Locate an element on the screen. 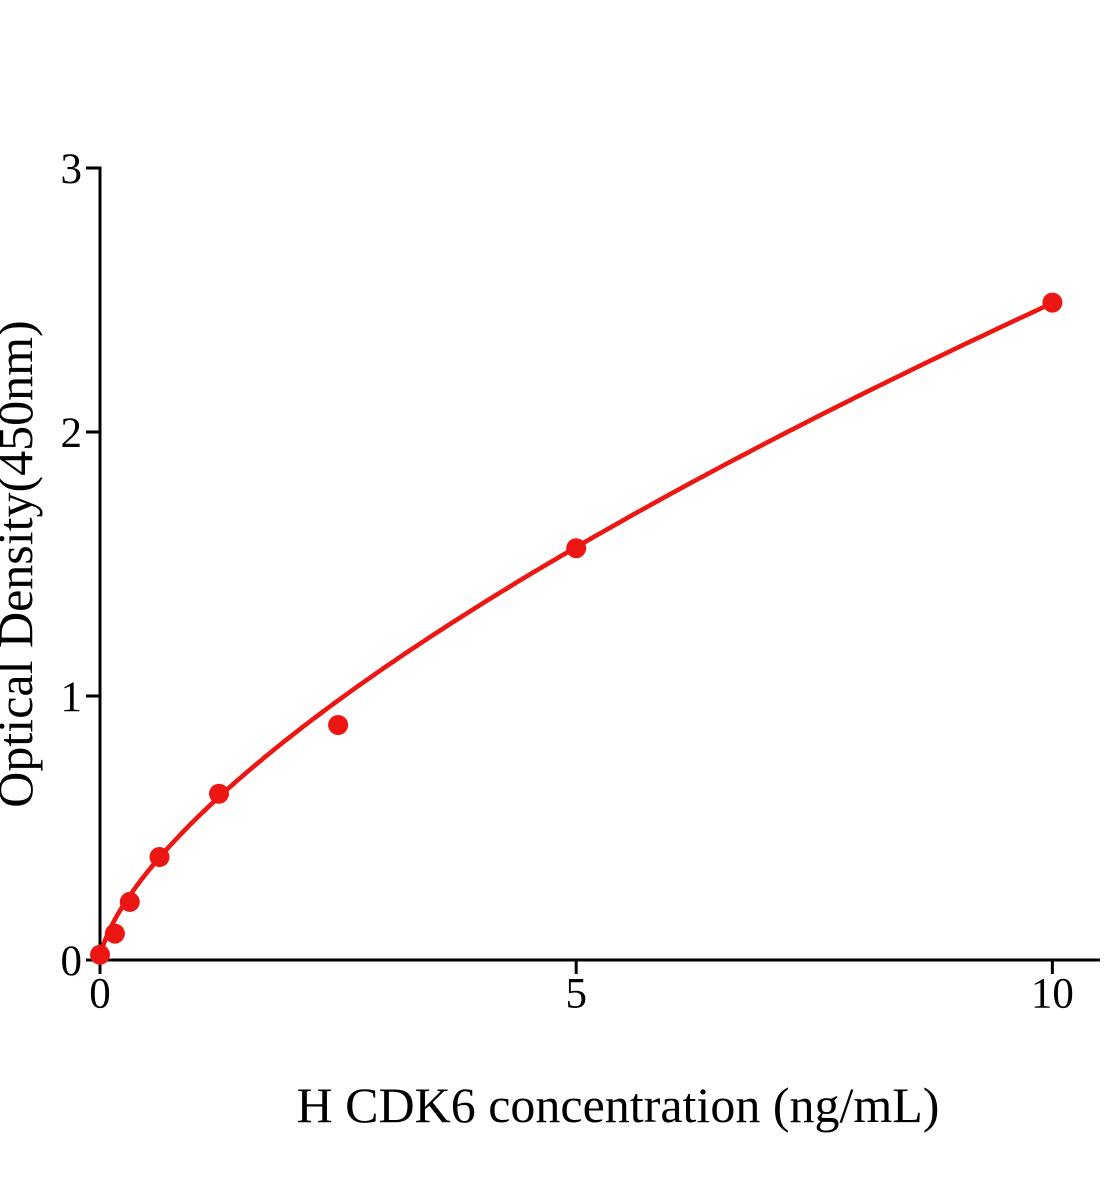  x-tick-label: 0 is located at coordinates (100, 994).